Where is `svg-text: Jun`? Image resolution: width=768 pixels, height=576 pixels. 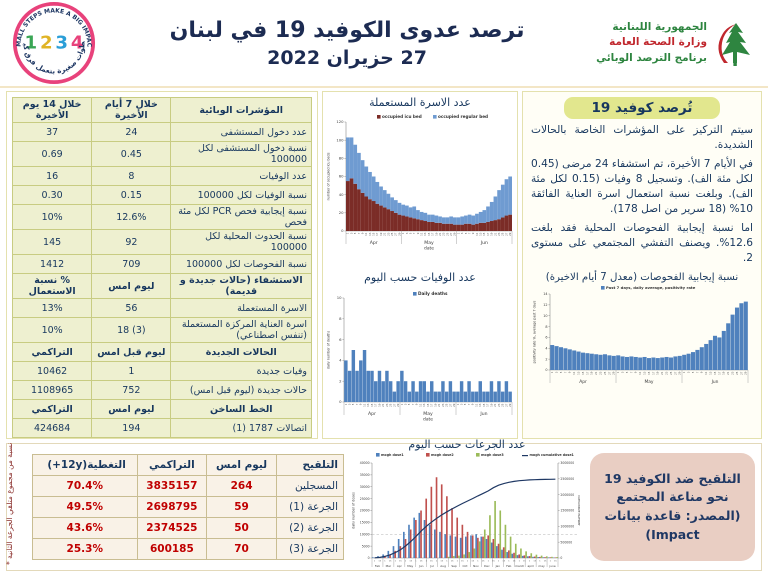
svg-text: Jun is located at coordinates (483, 414).